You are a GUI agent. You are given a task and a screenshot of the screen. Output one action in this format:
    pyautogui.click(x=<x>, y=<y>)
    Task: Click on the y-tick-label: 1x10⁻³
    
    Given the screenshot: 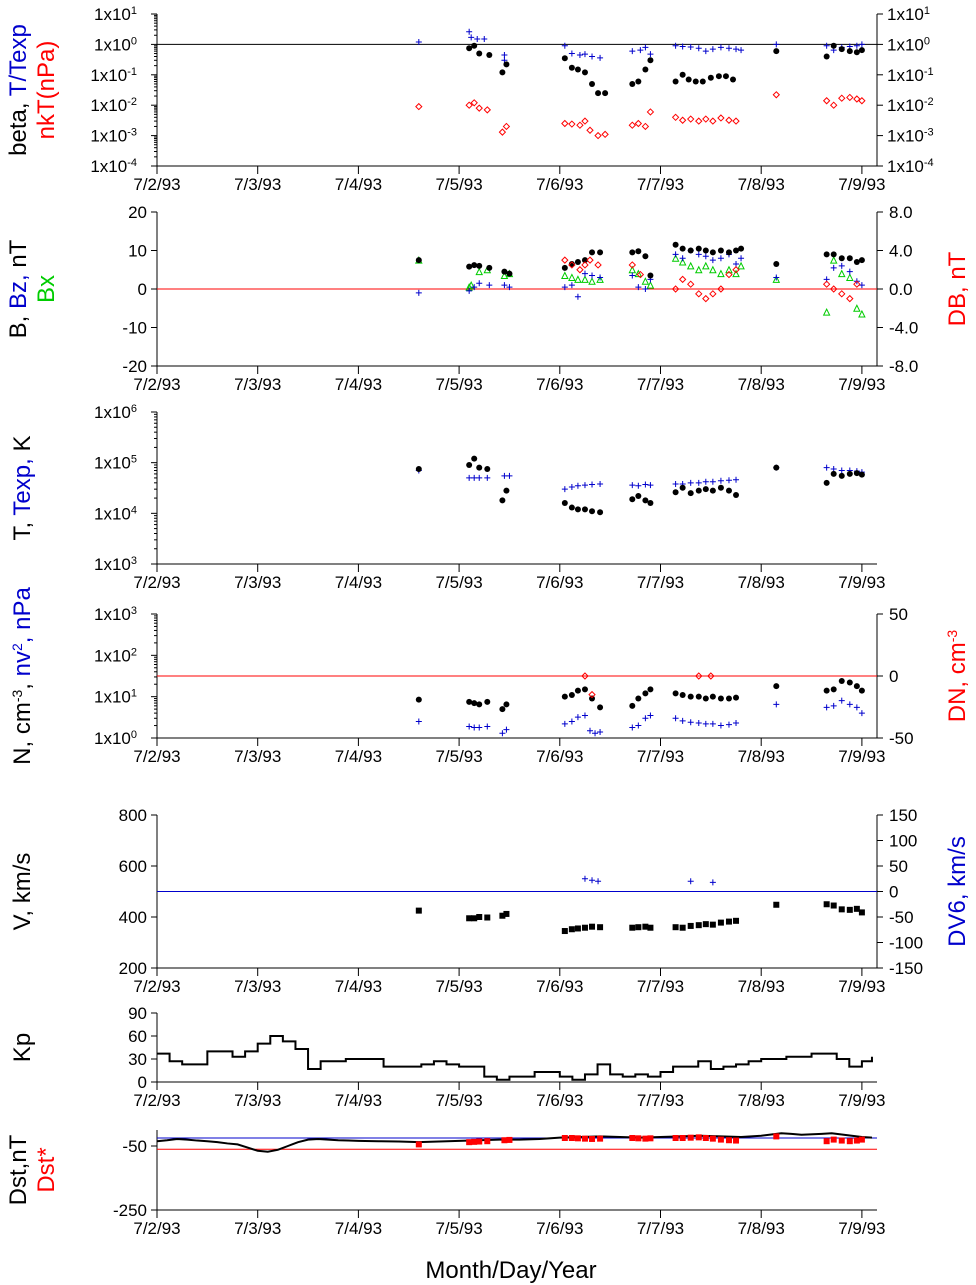 What is the action you would take?
    pyautogui.click(x=113, y=136)
    